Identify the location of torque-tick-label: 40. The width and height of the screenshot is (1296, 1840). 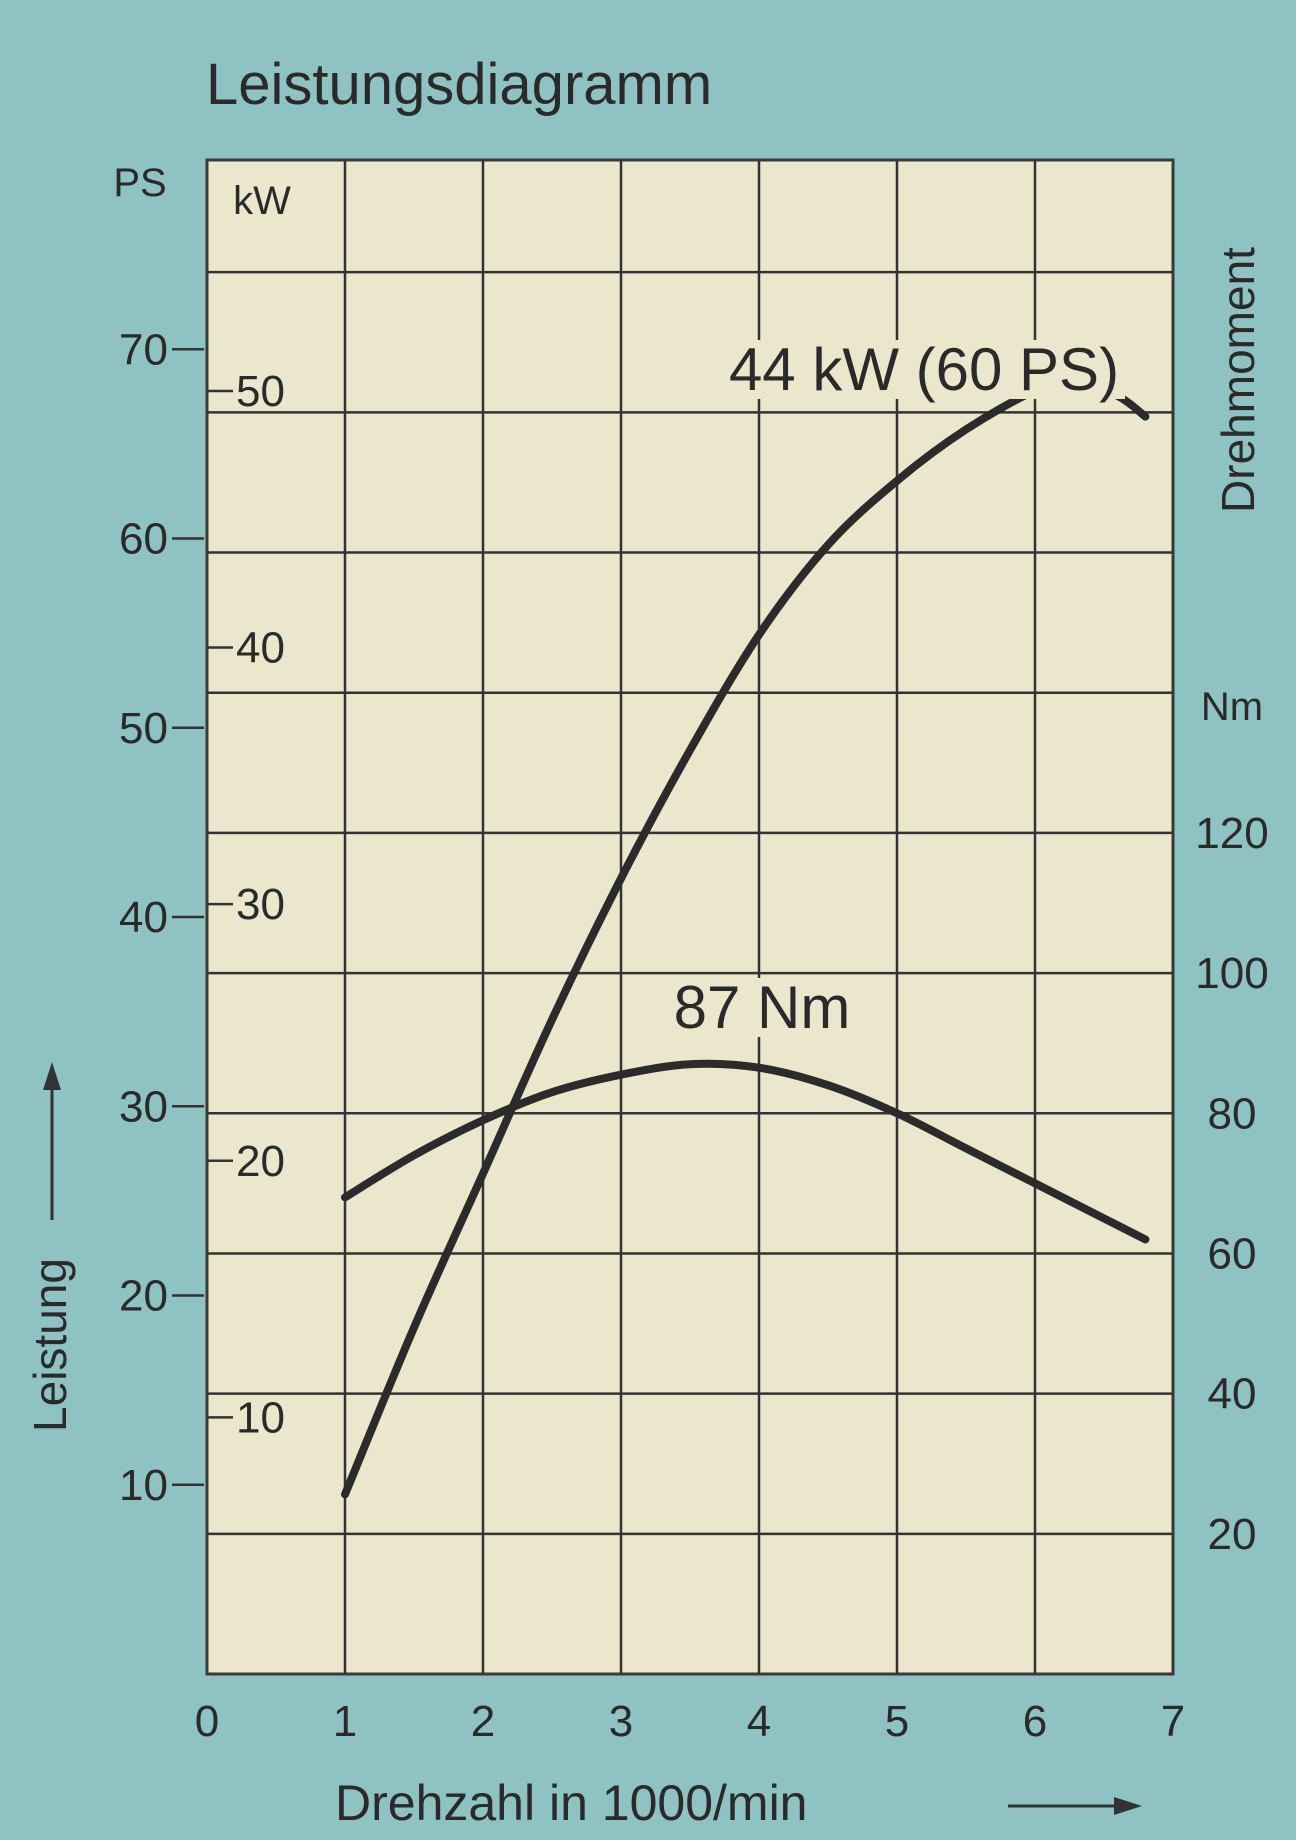
(1232, 1394).